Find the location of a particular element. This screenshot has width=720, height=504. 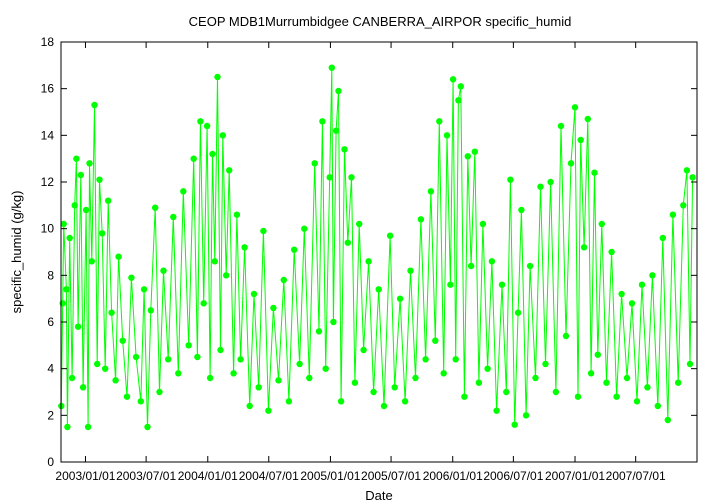

y-tick-label: 0 is located at coordinates (50, 462).